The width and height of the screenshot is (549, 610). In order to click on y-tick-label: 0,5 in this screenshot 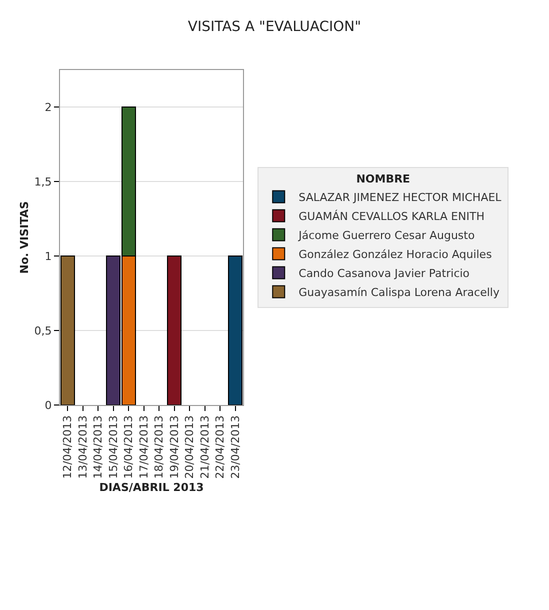, I will do `click(43, 331)`.